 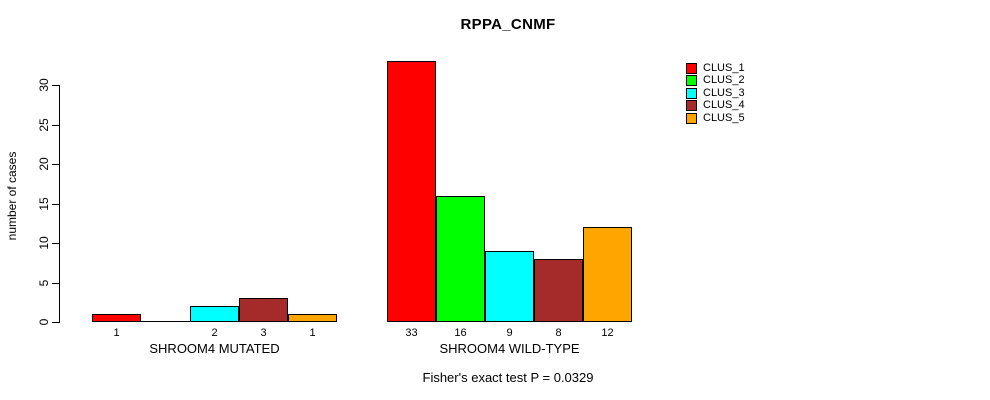 I want to click on y-axis-tick-label: 15, so click(x=44, y=203).